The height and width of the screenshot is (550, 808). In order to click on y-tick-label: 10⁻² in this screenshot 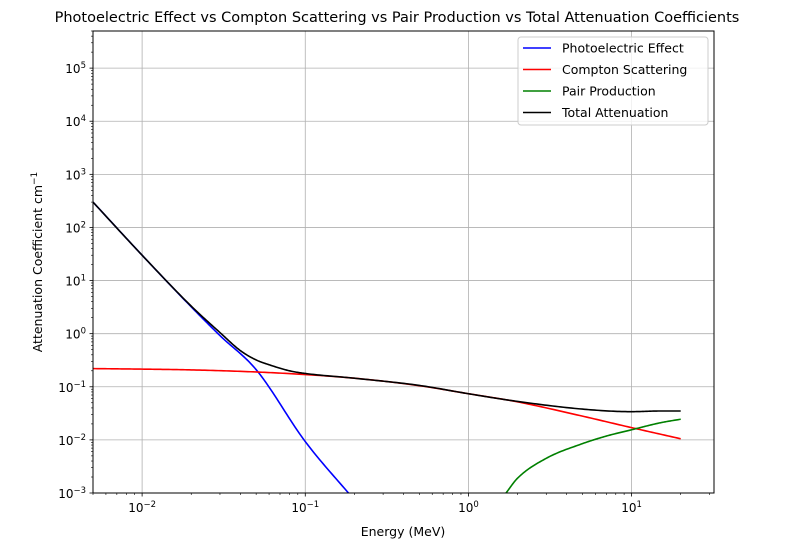, I will do `click(72, 440)`.